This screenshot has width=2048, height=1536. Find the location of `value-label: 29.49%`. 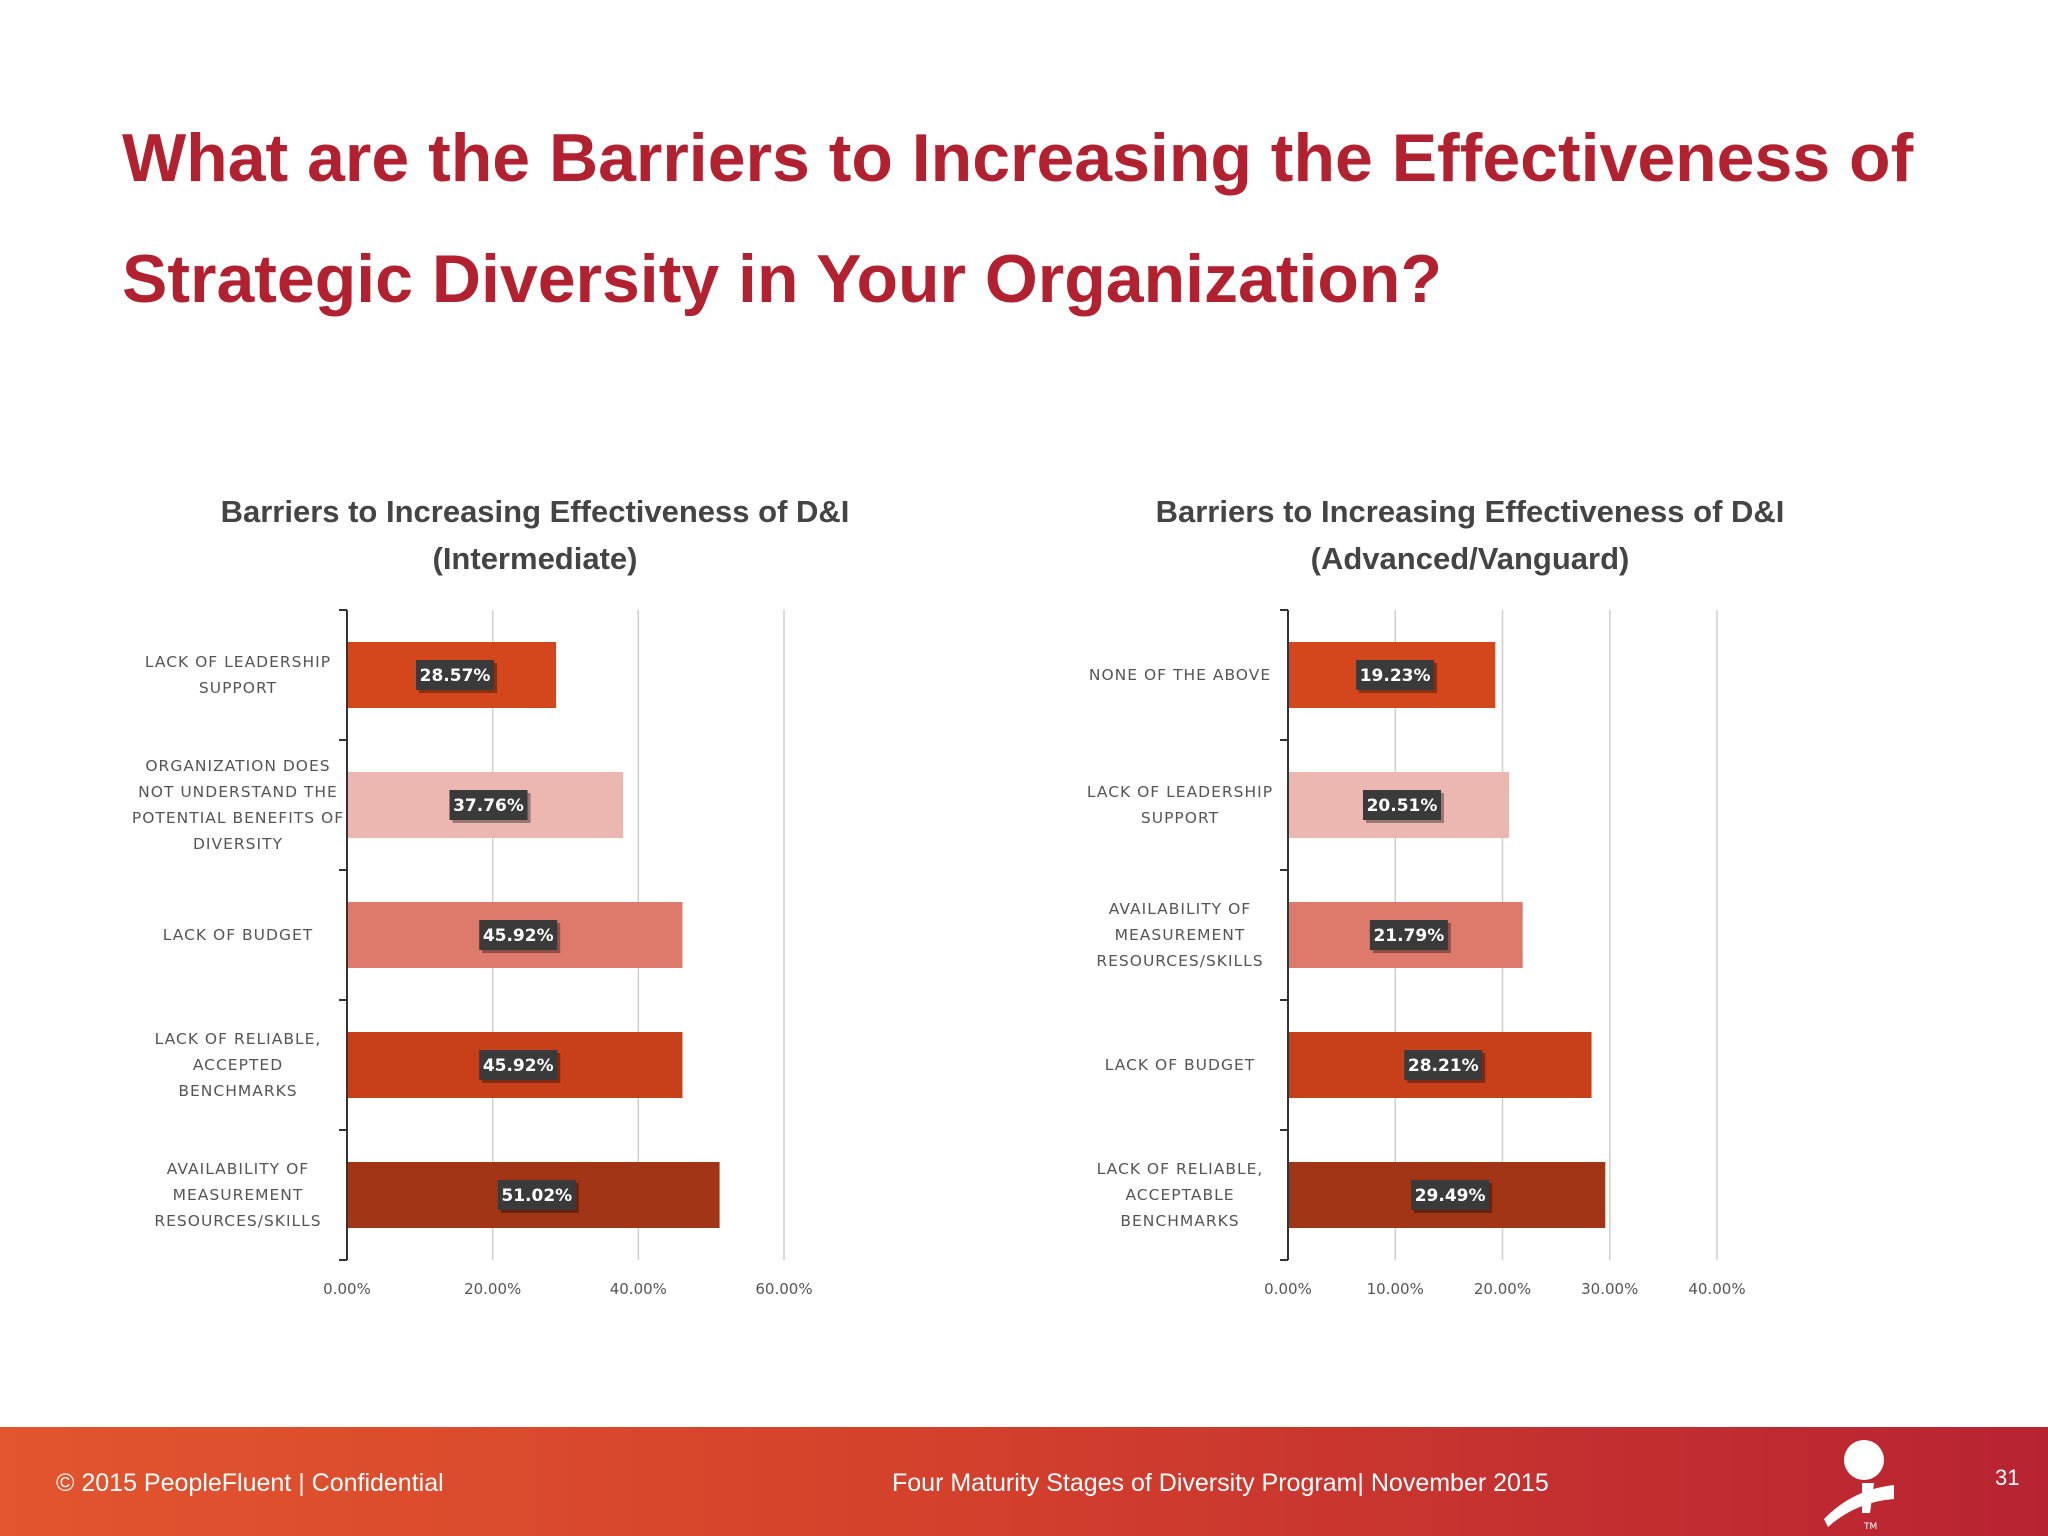

value-label: 29.49% is located at coordinates (1450, 1196).